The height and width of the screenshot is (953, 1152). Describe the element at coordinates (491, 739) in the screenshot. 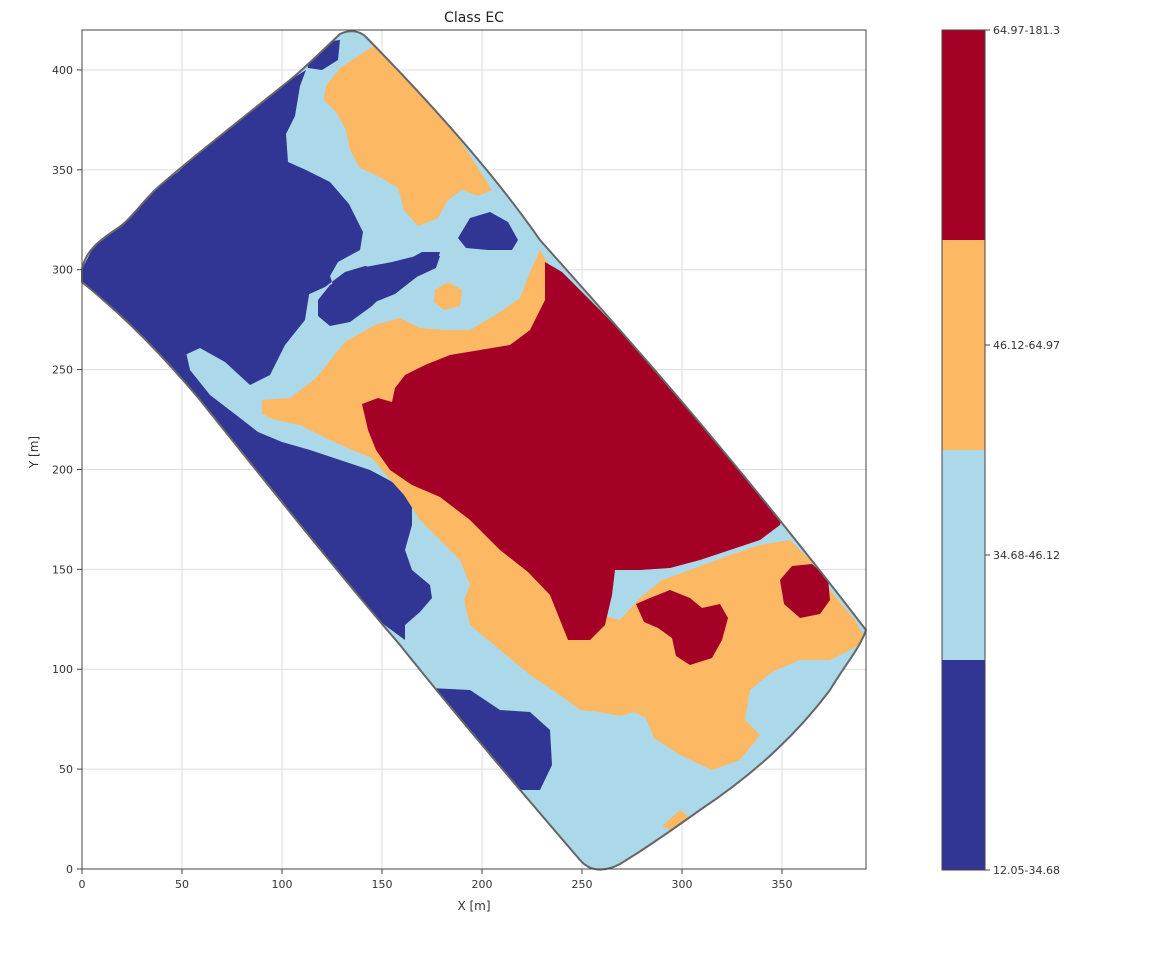

I see `zone-class-12-05-34-68-south` at that location.